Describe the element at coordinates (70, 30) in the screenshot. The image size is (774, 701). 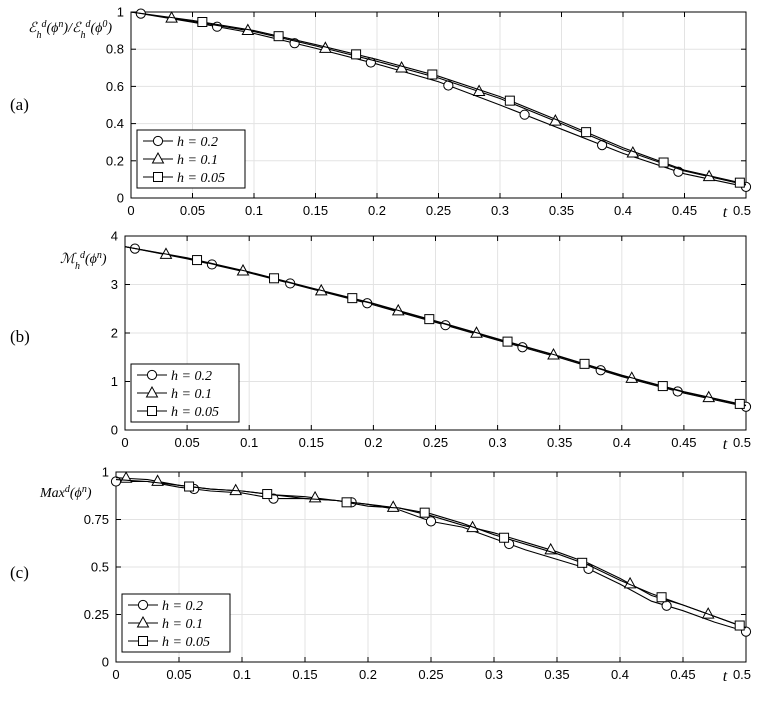
I see `y-axis-label: ℰhd(ϕn)/ℰhd(ϕ0)` at that location.